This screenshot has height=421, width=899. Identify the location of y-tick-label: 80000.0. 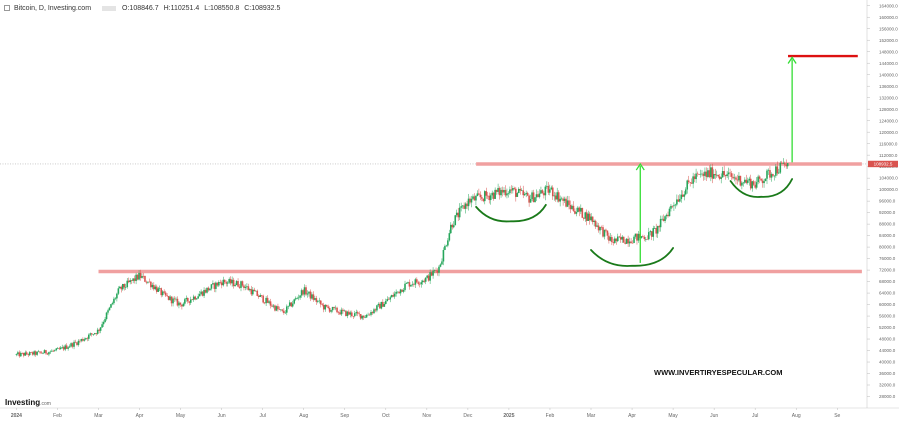
(887, 247).